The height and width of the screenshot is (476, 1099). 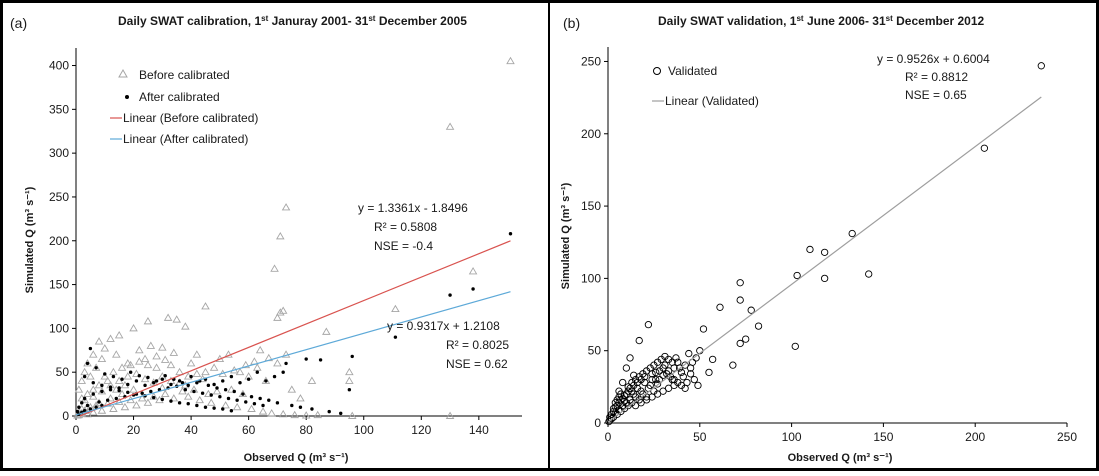 I want to click on legend-label: After calibrated, so click(x=179, y=97).